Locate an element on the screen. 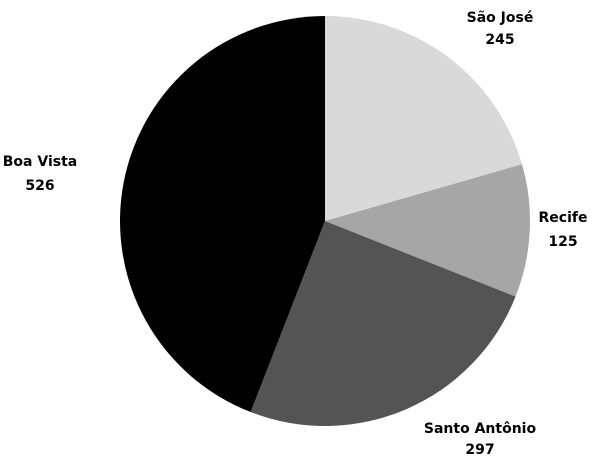 The image size is (592, 457). slice-value-boa-vista: 526 is located at coordinates (39, 186).